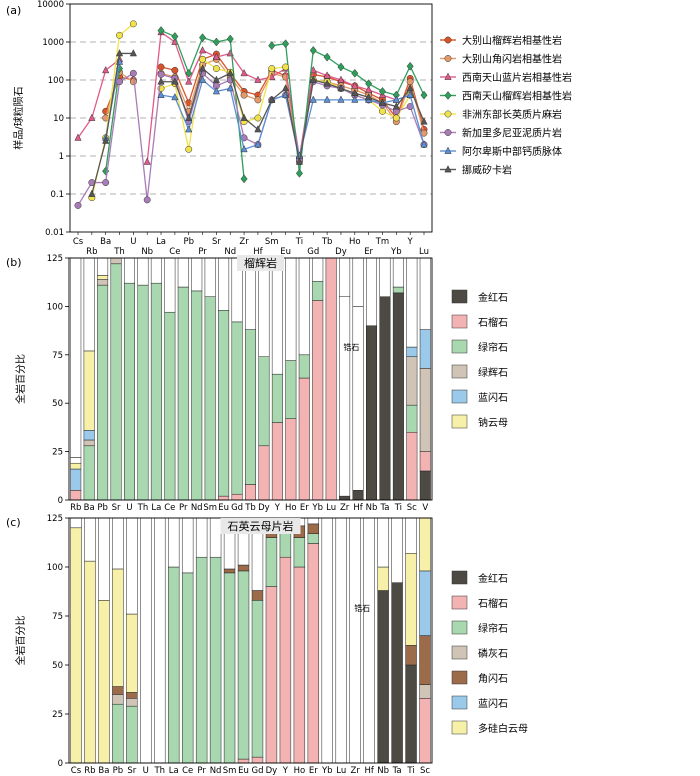 The image size is (700, 776). I want to click on y-tick-label: 125, so click(55, 259).